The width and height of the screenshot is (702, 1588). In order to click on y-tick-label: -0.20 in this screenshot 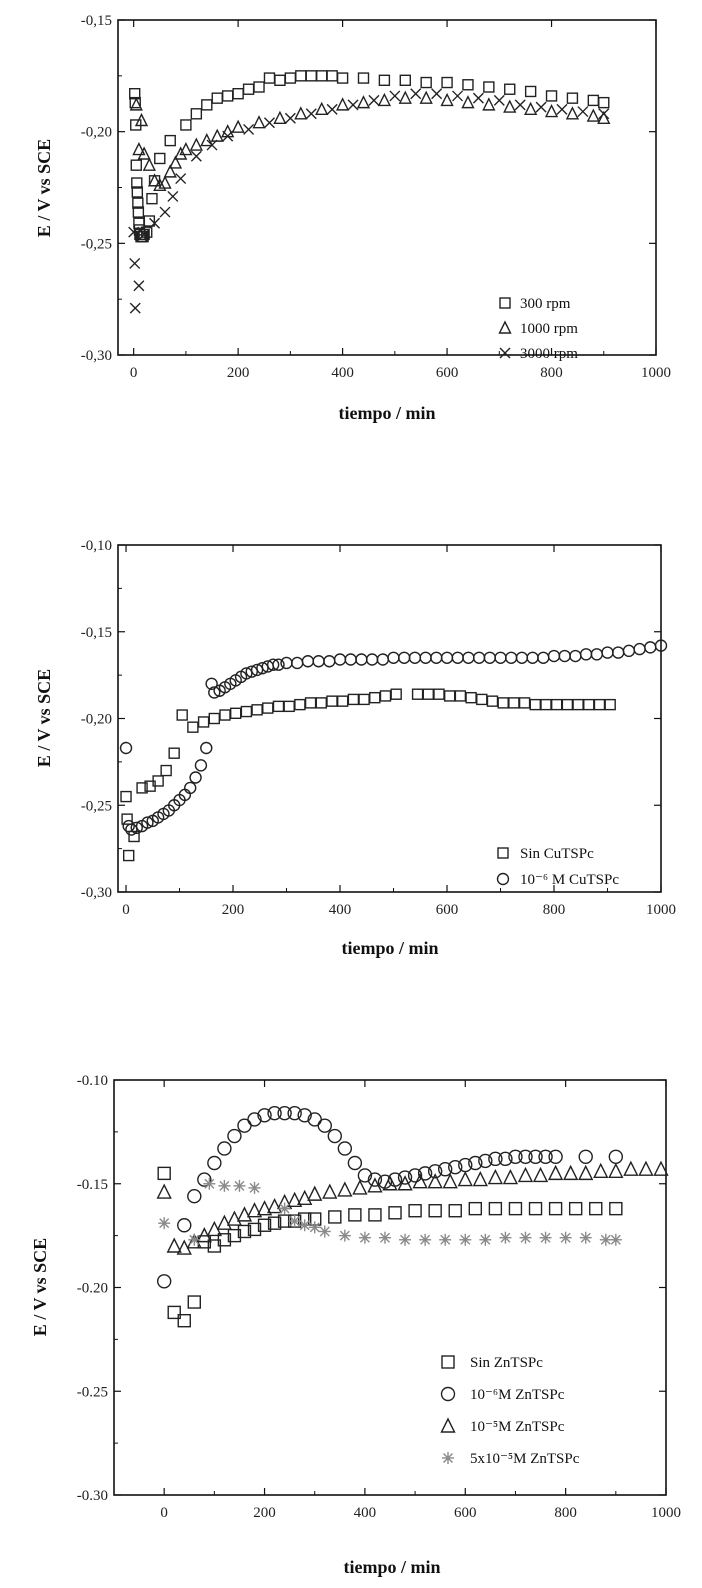, I will do `click(92, 1289)`.